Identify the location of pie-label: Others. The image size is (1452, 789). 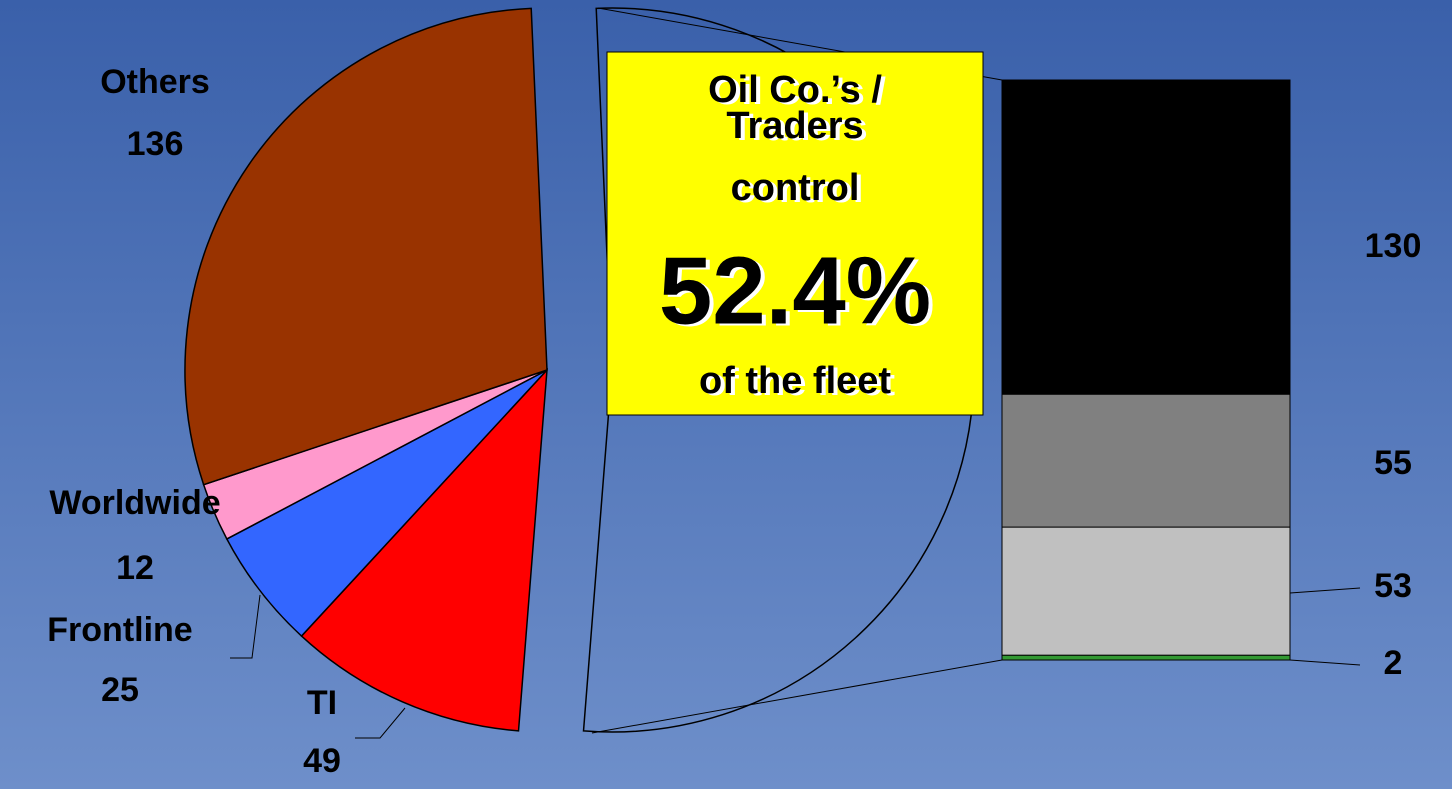
(155, 82).